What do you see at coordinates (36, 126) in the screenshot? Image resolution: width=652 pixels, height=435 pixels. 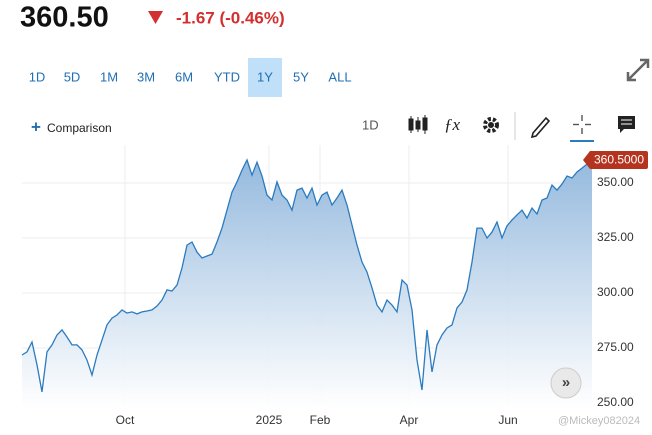 I see `plus-icon: +` at bounding box center [36, 126].